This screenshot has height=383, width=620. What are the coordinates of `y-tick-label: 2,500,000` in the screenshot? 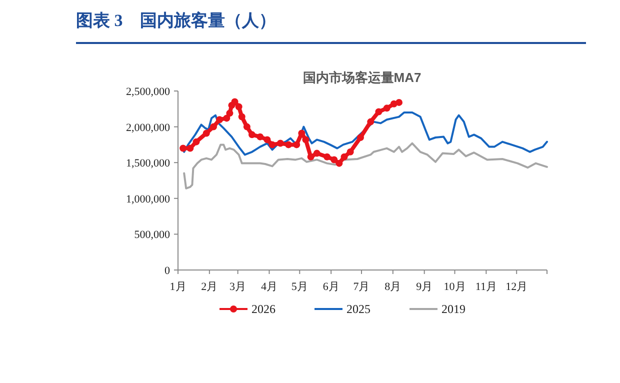 It's located at (148, 92).